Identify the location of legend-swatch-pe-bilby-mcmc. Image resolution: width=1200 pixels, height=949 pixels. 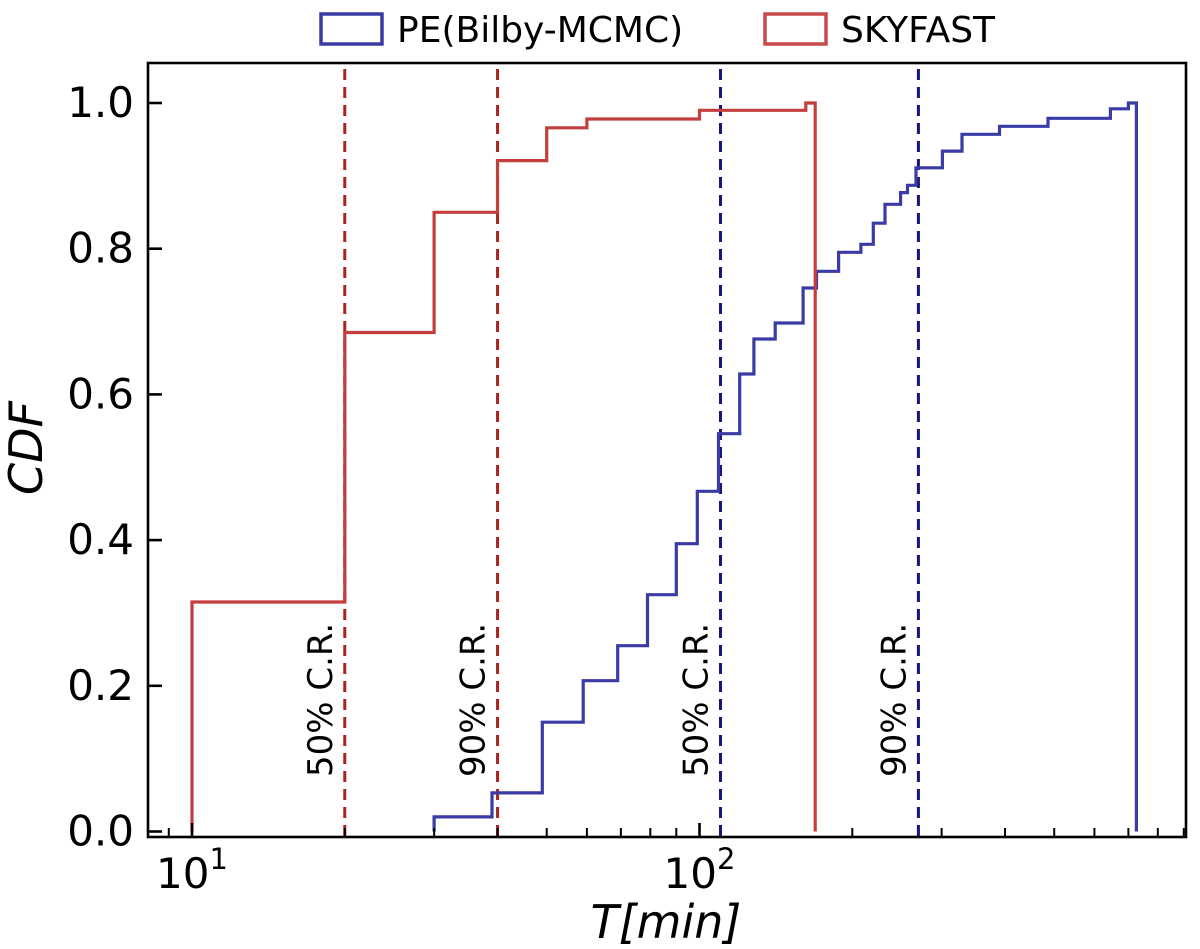
(351, 29).